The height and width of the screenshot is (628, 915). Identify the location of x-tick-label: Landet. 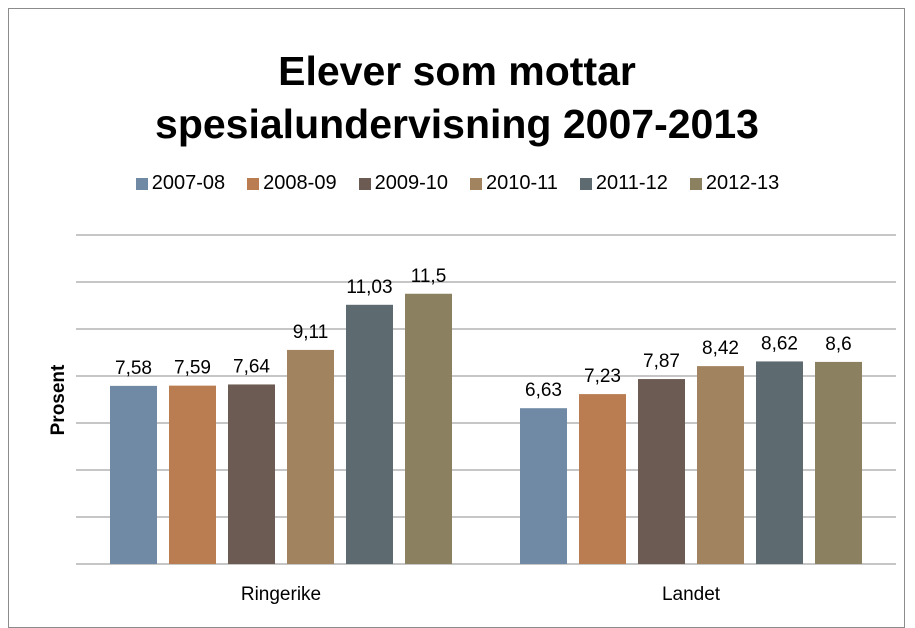
(691, 594).